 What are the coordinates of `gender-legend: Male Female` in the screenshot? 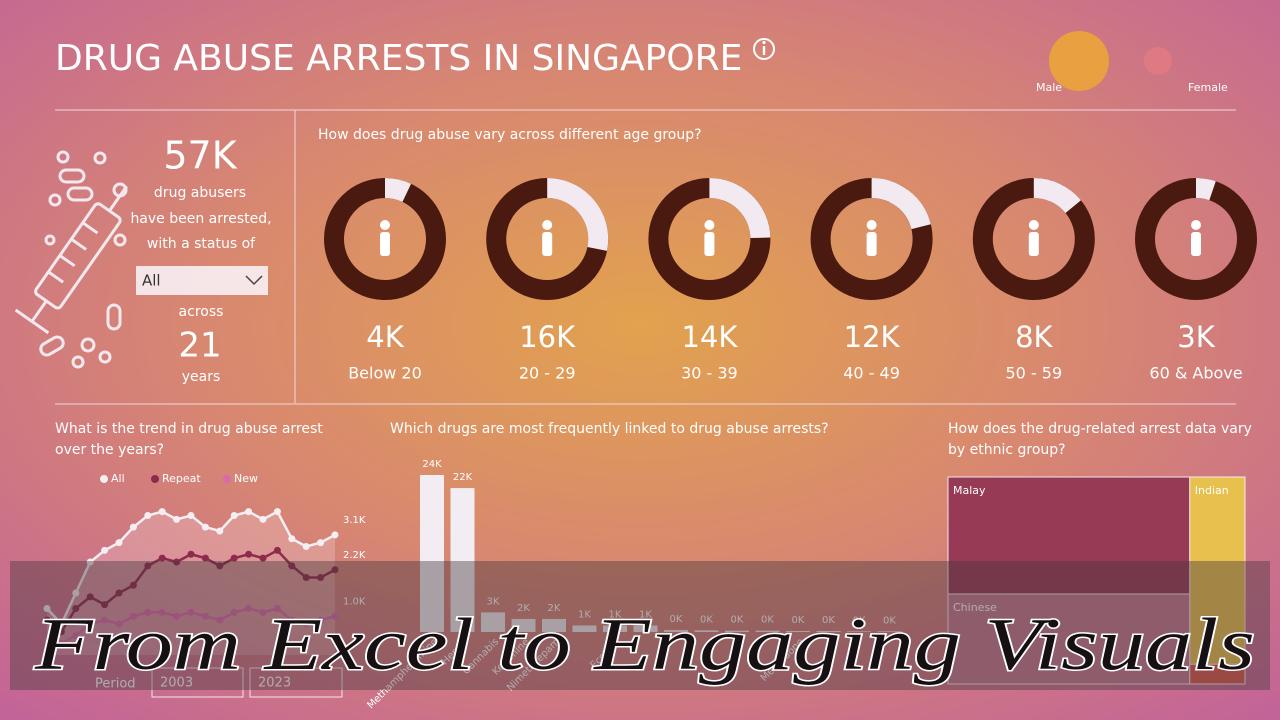 It's located at (1132, 62).